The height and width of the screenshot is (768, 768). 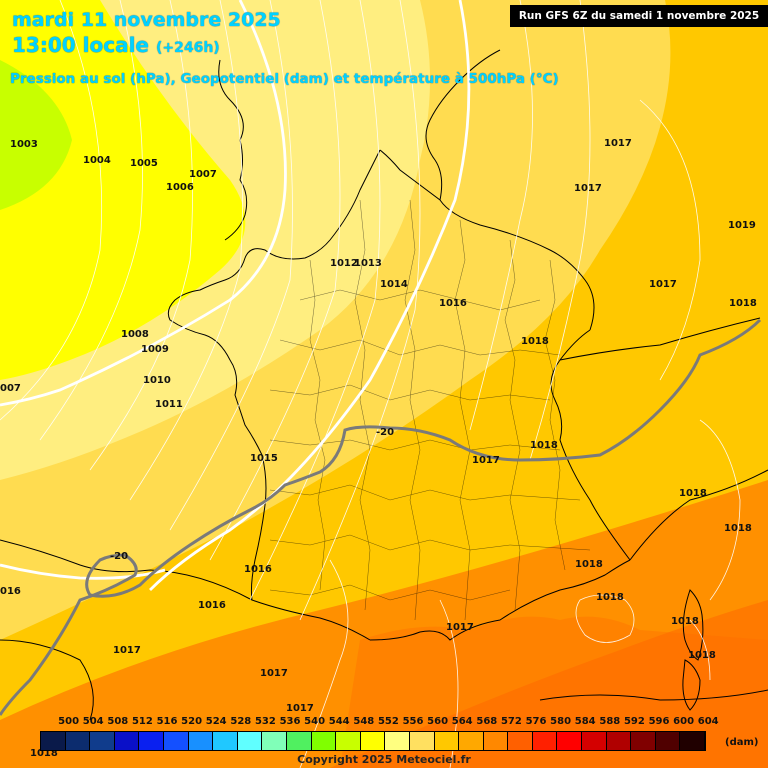 What do you see at coordinates (536, 721) in the screenshot?
I see `legend-tick-label: 576` at bounding box center [536, 721].